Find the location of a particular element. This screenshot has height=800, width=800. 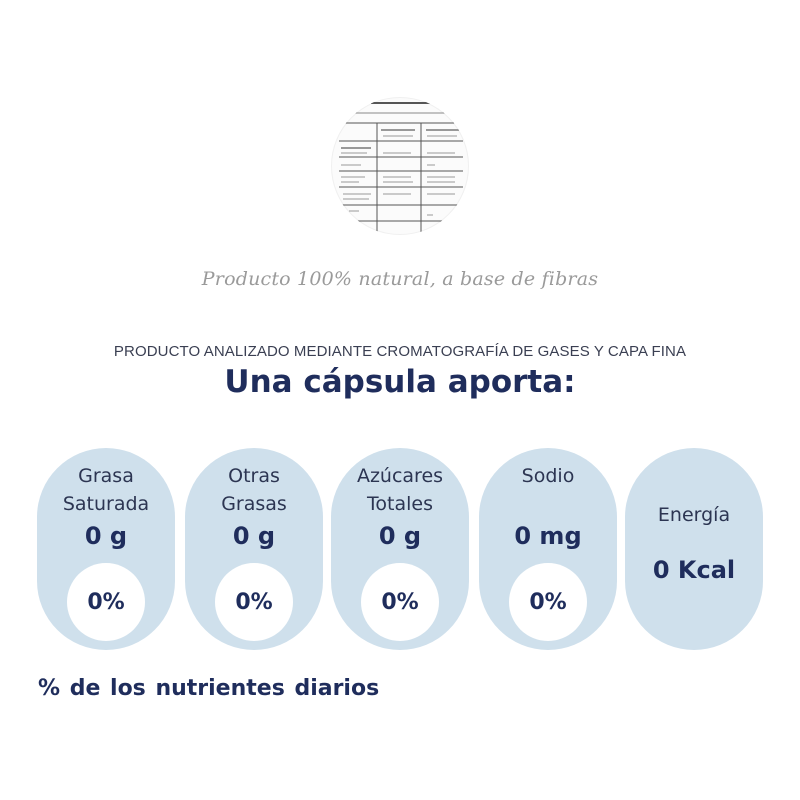

nutrient-pill-sodium: Sodio 0 mg 0% is located at coordinates (548, 549).